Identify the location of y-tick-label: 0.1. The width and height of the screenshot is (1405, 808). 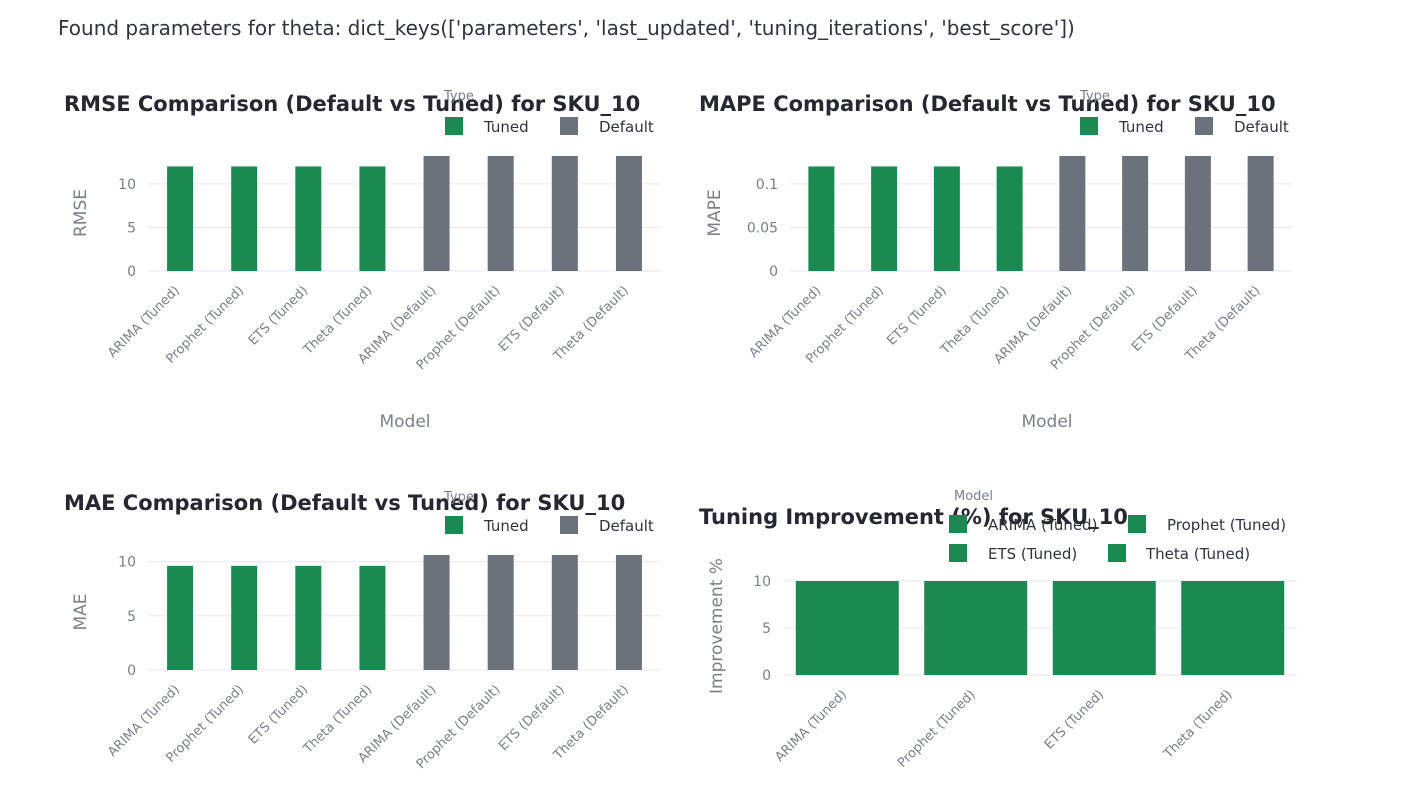
(767, 185).